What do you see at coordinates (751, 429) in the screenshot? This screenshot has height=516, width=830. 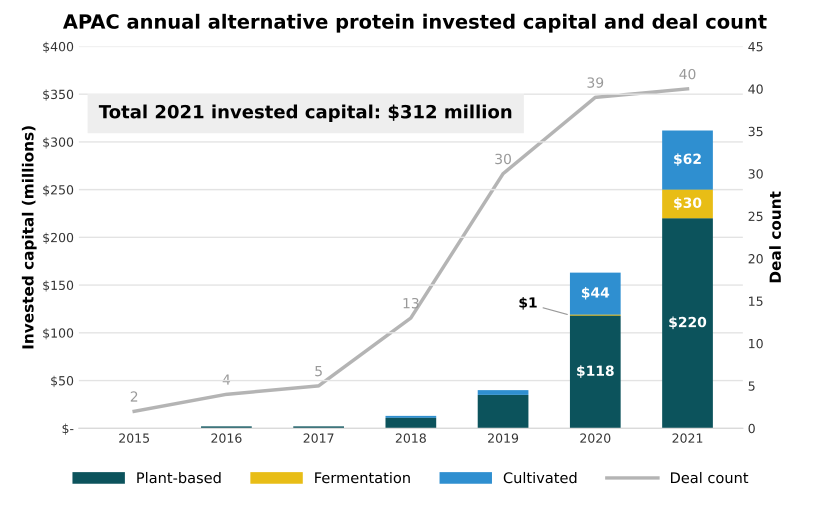 I see `y2-tick-label: 0` at bounding box center [751, 429].